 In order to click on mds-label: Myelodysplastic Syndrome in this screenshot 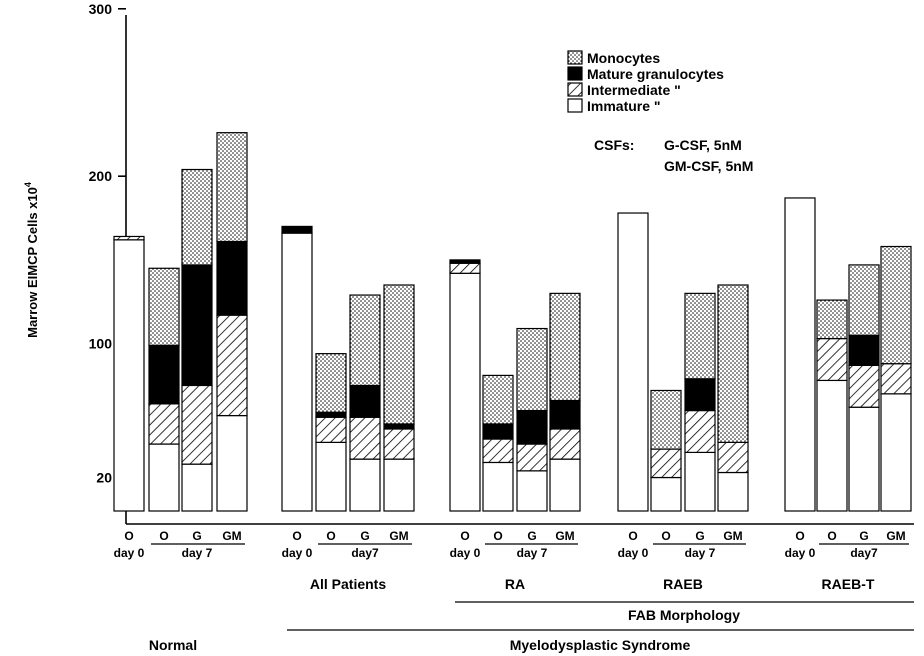, I will do `click(600, 645)`.